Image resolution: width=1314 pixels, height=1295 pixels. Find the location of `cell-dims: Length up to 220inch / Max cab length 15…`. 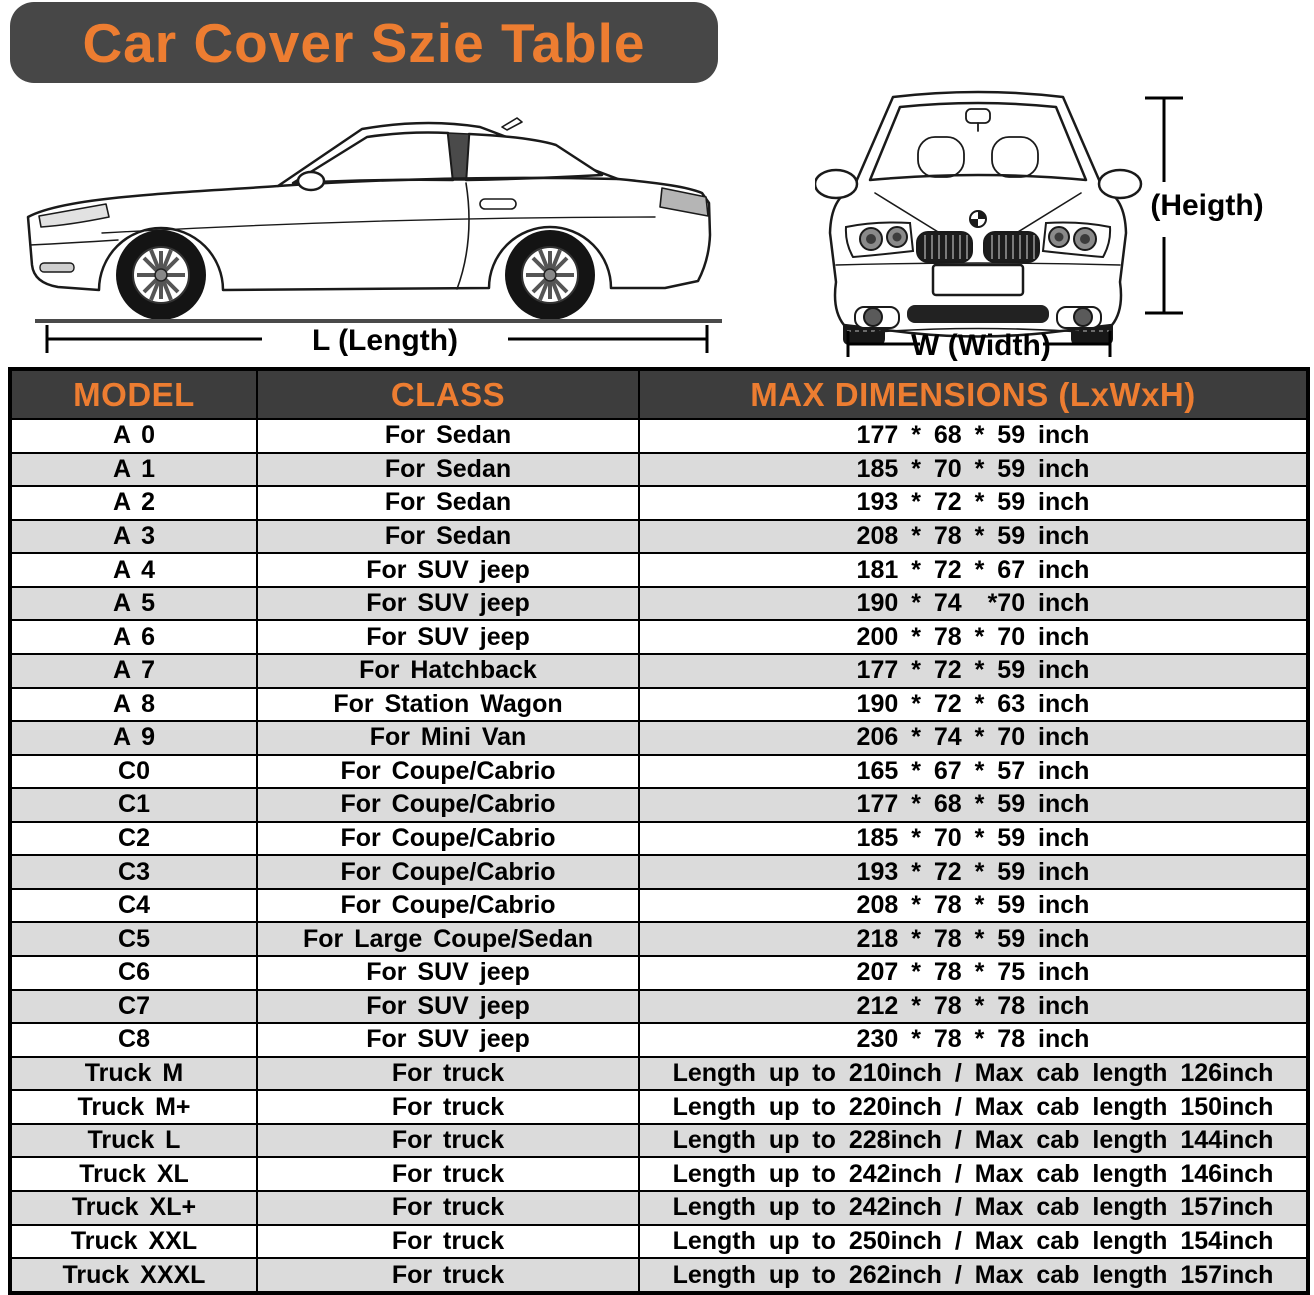

cell-dims: Length up to 220inch / Max cab length 15… is located at coordinates (973, 1107).